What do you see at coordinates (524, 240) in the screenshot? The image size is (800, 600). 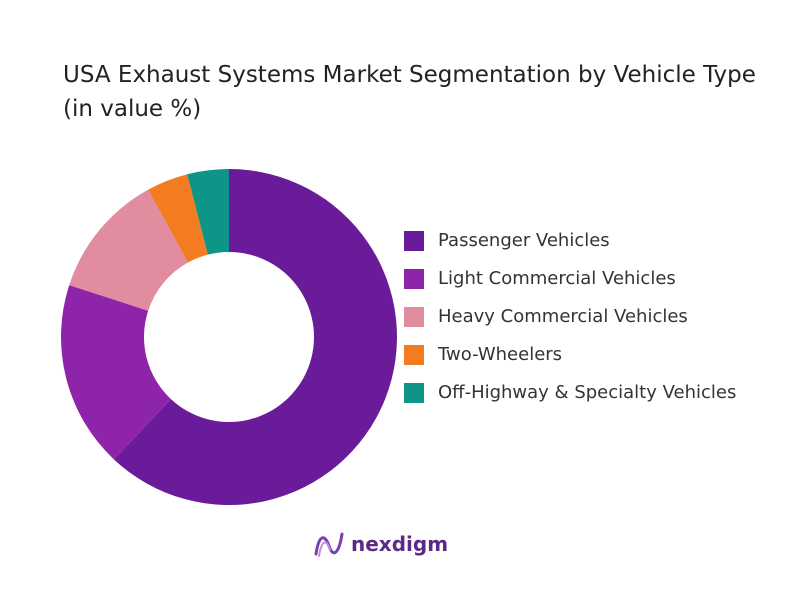 I see `legend-label: Passenger Vehicles` at bounding box center [524, 240].